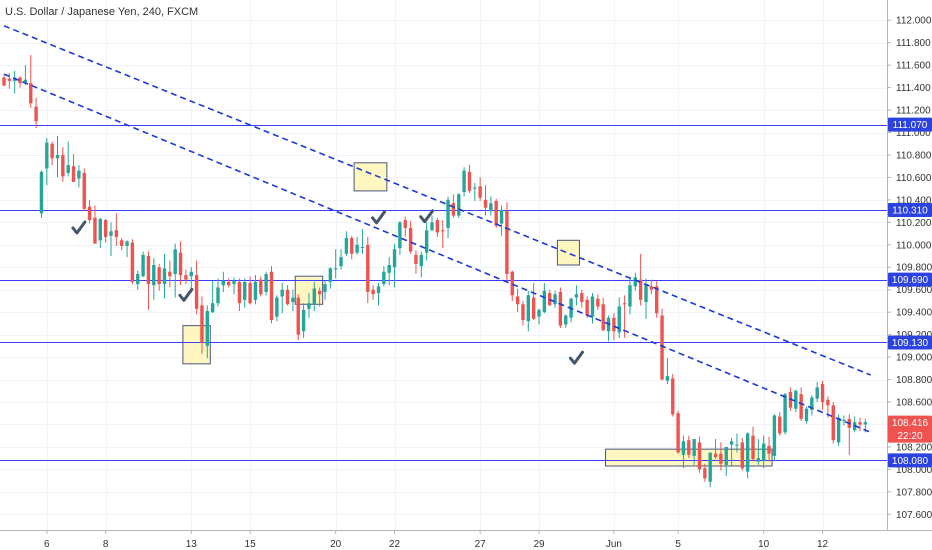 This screenshot has height=550, width=932. Describe the element at coordinates (378, 217) in the screenshot. I see `checkmark-icon` at that location.